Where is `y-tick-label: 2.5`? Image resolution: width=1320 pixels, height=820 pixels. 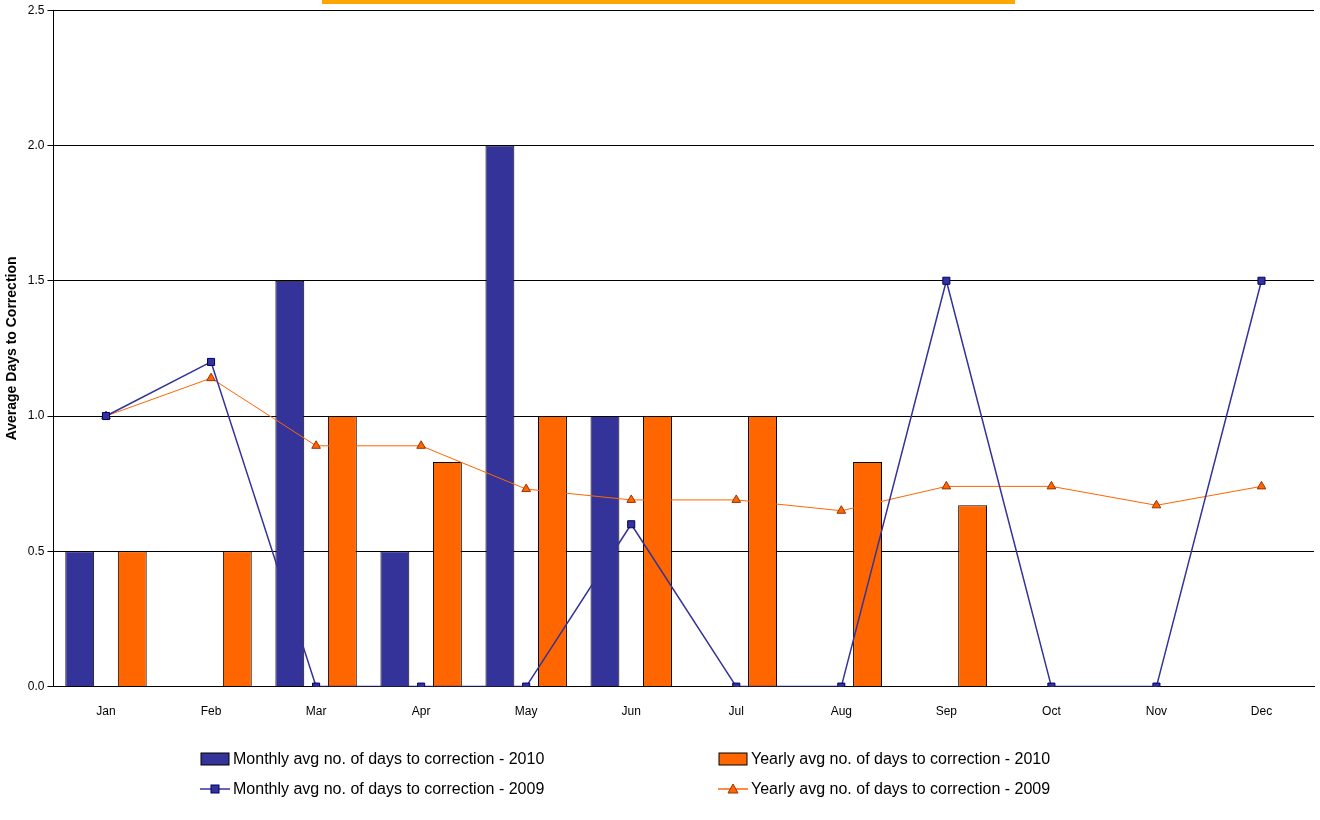 y-tick-label: 2.5 is located at coordinates (36, 9).